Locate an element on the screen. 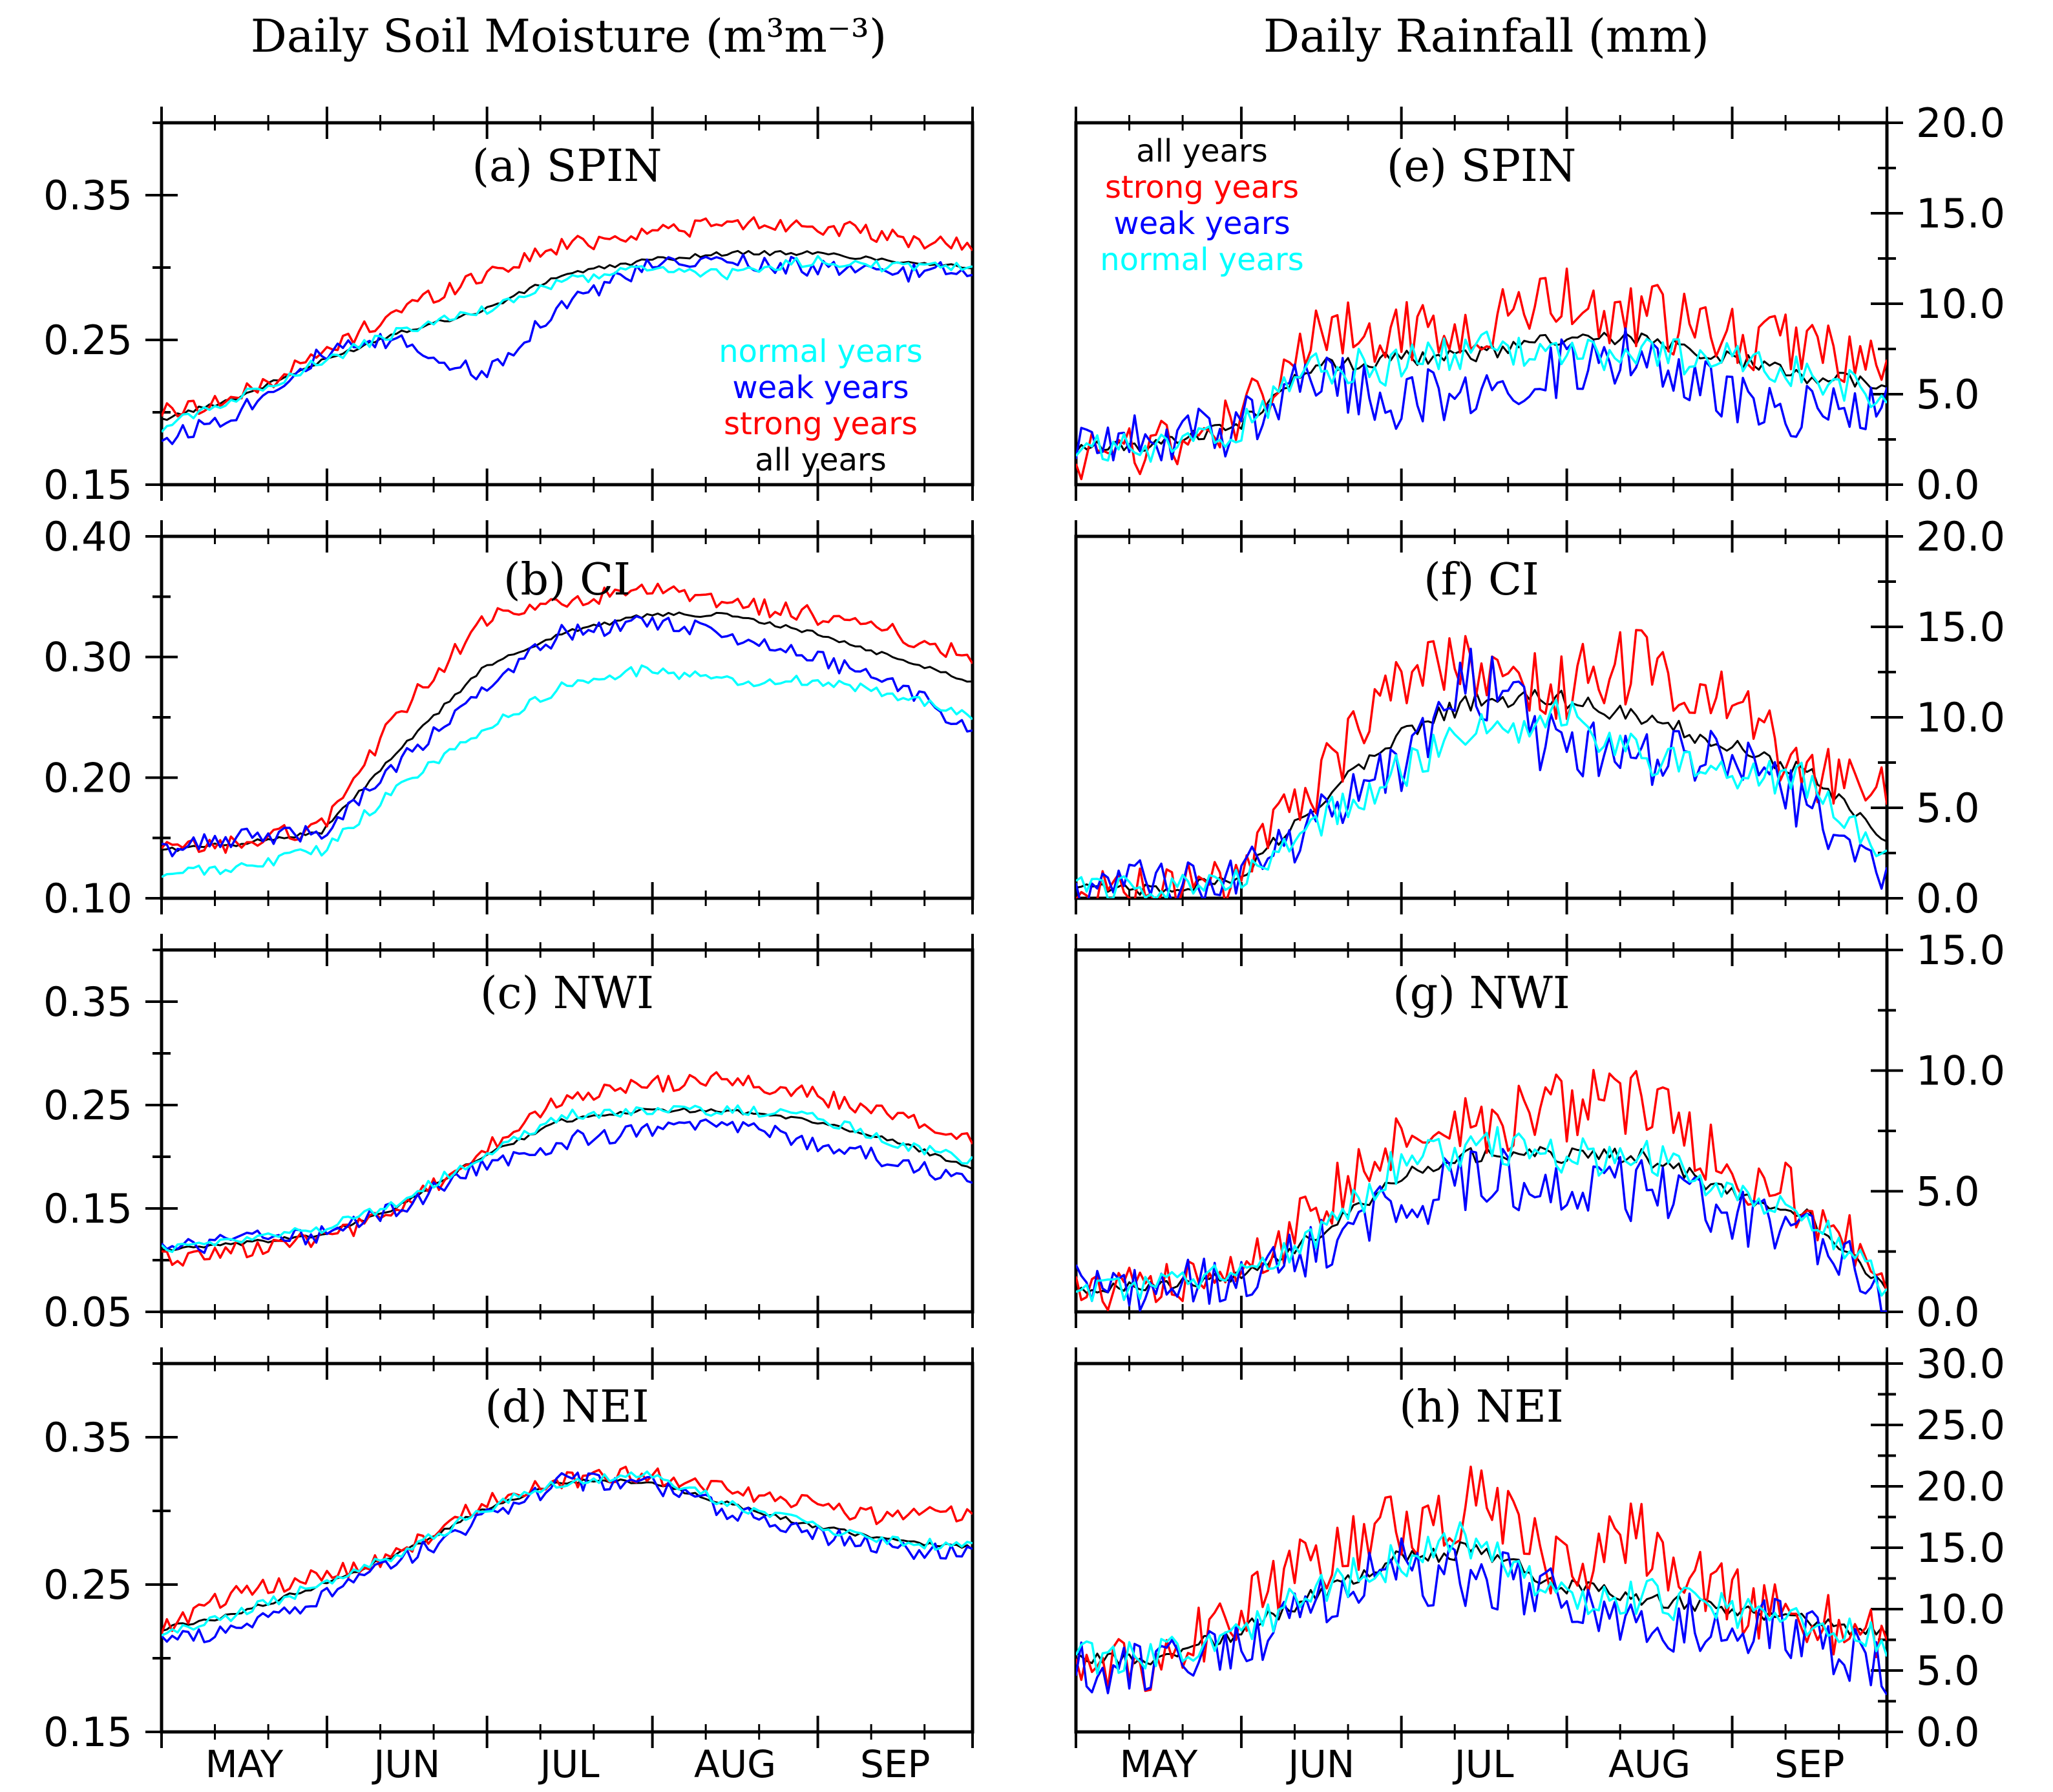 The height and width of the screenshot is (1792, 2053). panel-g-nwi: 0.0 5.0 10.0 15.0 (g) NWI is located at coordinates (1539, 1132).